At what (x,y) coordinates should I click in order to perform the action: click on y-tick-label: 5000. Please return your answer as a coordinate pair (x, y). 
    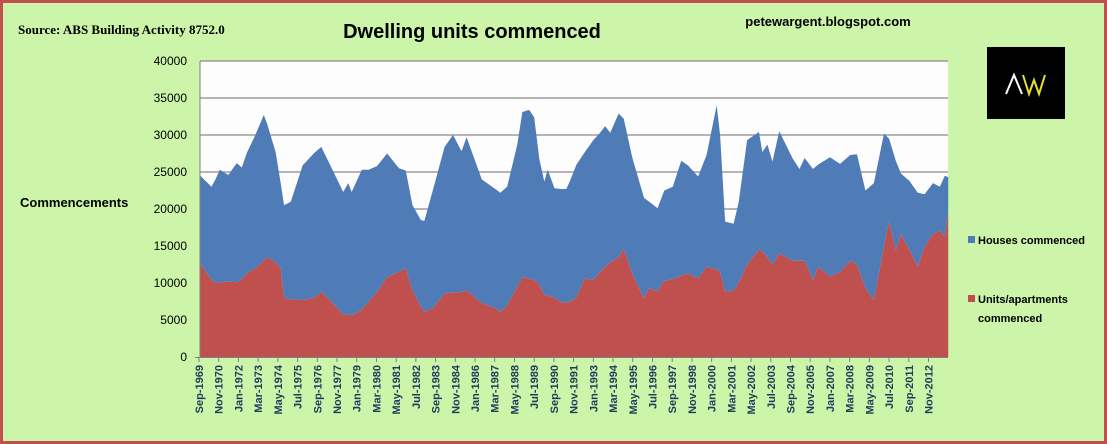
    Looking at the image, I should click on (173, 320).